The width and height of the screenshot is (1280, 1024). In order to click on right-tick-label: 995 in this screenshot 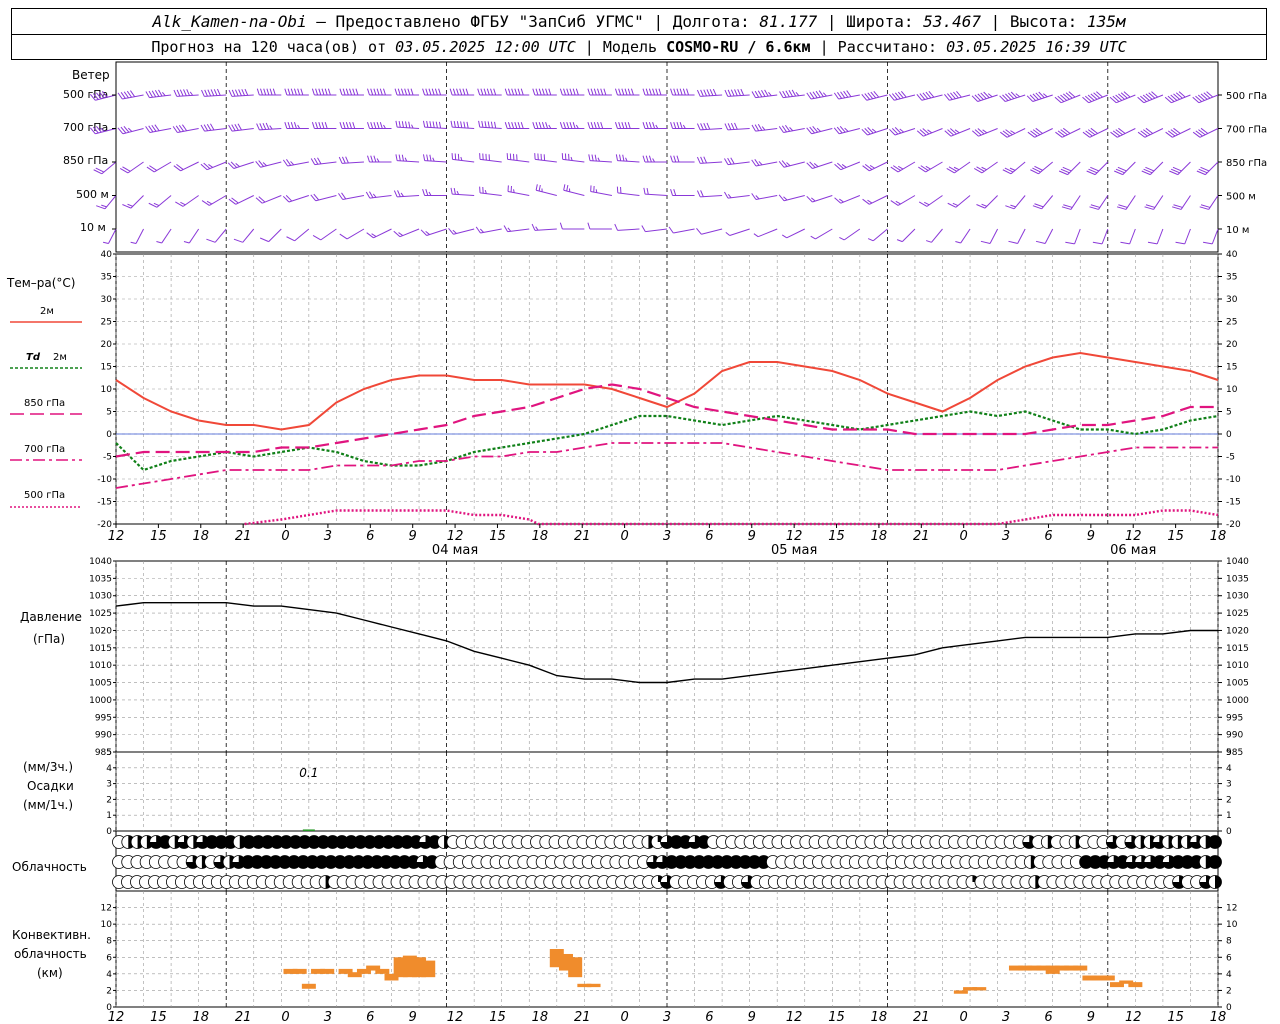, I will do `click(1234, 718)`.